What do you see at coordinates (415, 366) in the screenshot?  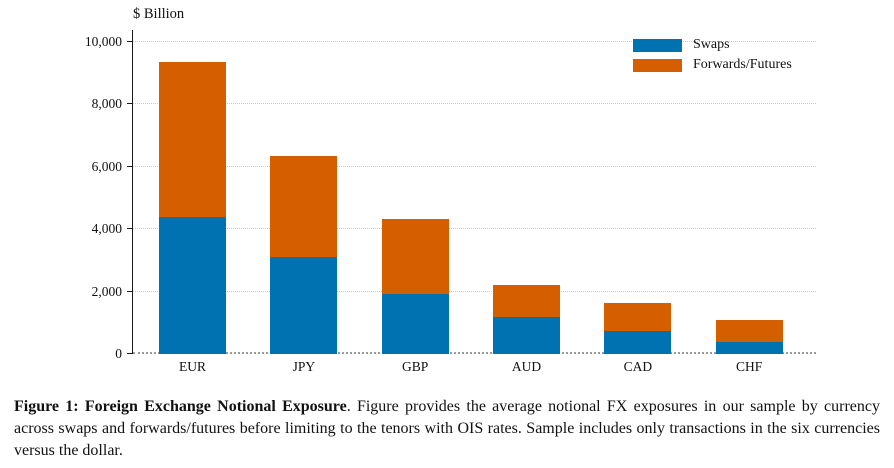 I see `x-axis-label-gbp: GBP` at bounding box center [415, 366].